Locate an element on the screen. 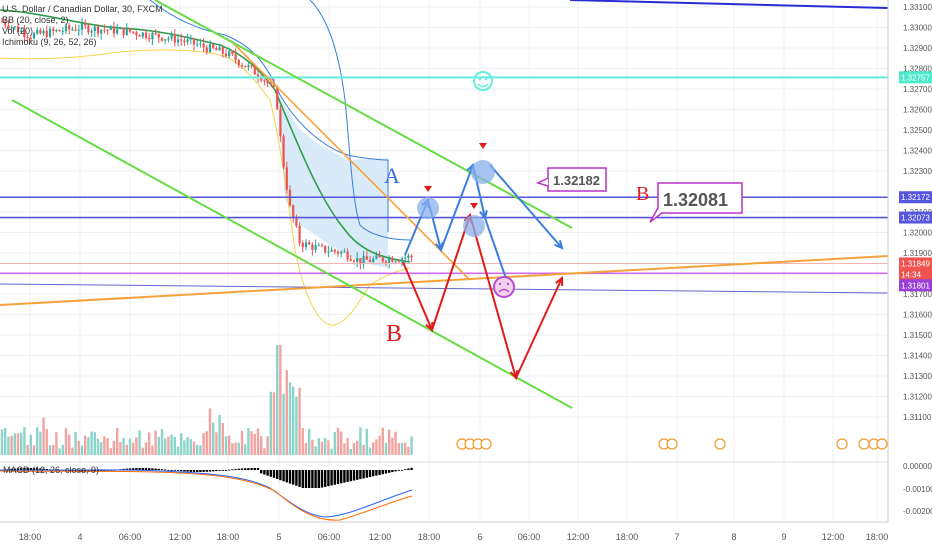 The width and height of the screenshot is (932, 555). turning-point-circle is located at coordinates (483, 172).